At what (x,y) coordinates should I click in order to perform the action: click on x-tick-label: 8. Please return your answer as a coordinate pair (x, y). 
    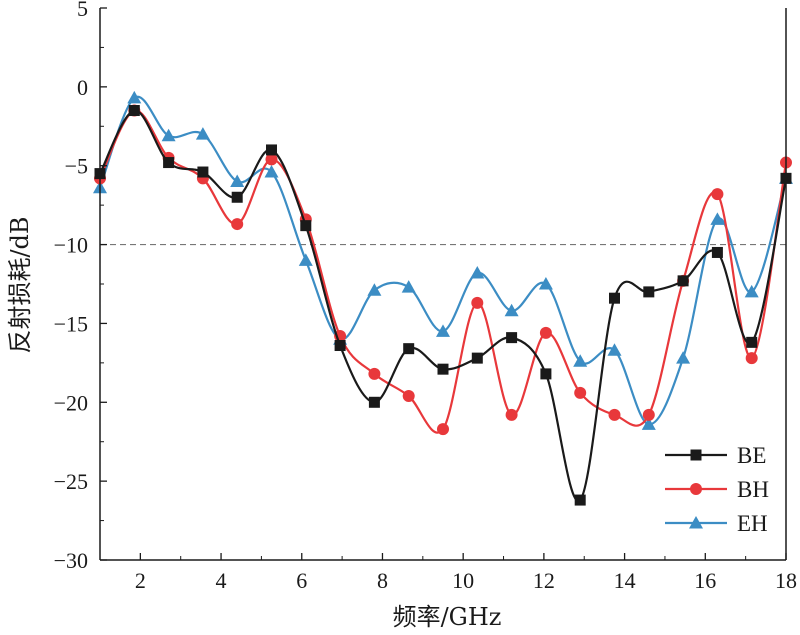
    Looking at the image, I should click on (382, 580).